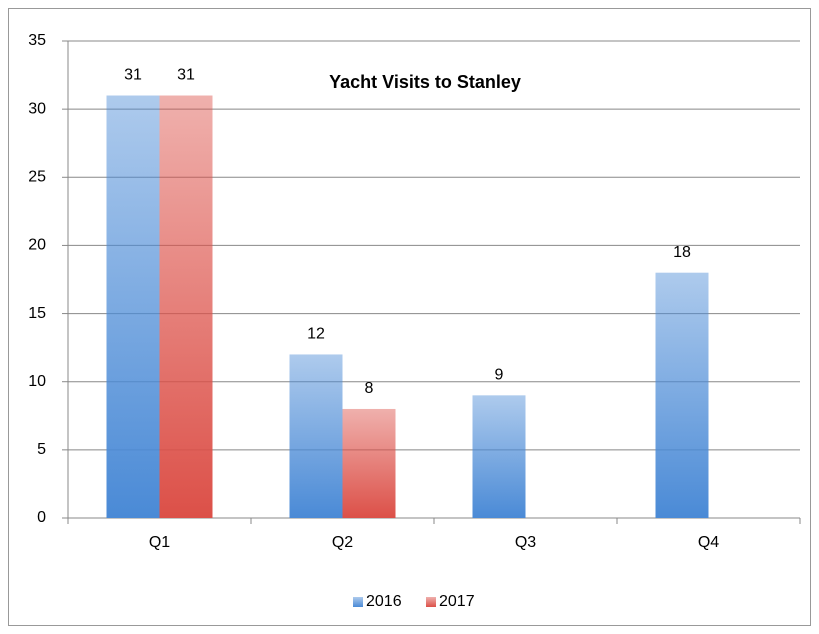 The height and width of the screenshot is (634, 819). I want to click on y-tick-label: 35, so click(37, 40).